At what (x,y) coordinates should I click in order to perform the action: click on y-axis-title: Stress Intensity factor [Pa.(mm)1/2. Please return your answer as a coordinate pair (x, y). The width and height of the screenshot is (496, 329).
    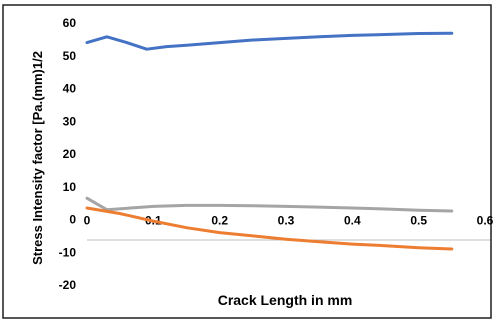
    Looking at the image, I should click on (37, 158).